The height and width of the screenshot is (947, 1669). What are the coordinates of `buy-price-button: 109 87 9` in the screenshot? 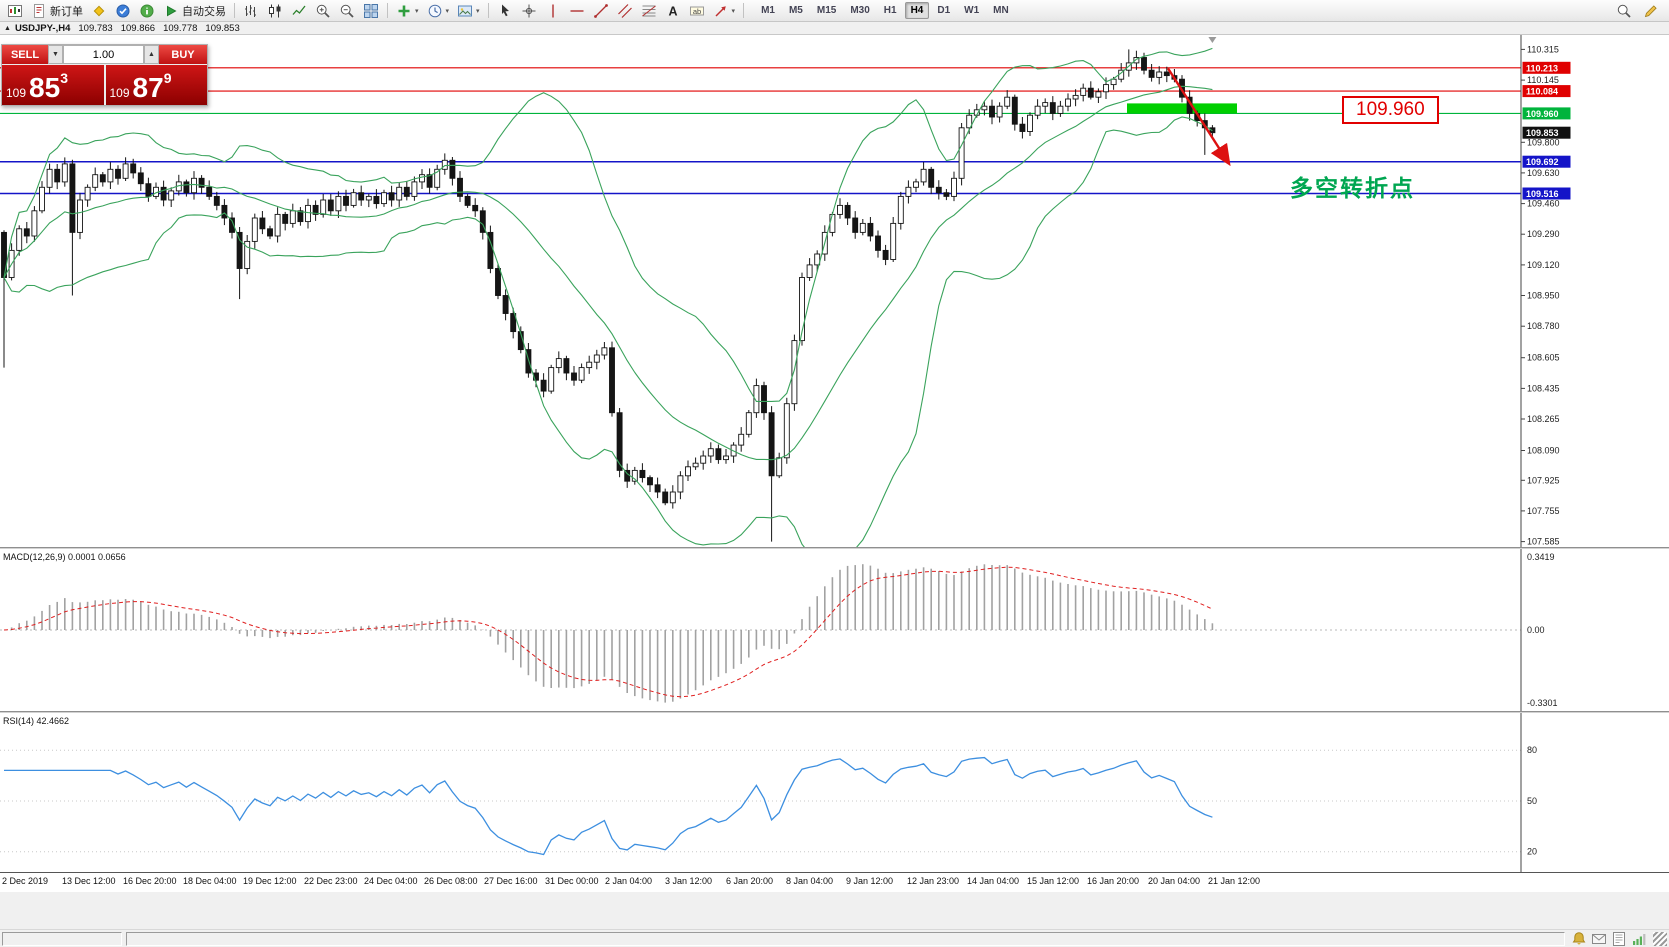 It's located at (156, 85).